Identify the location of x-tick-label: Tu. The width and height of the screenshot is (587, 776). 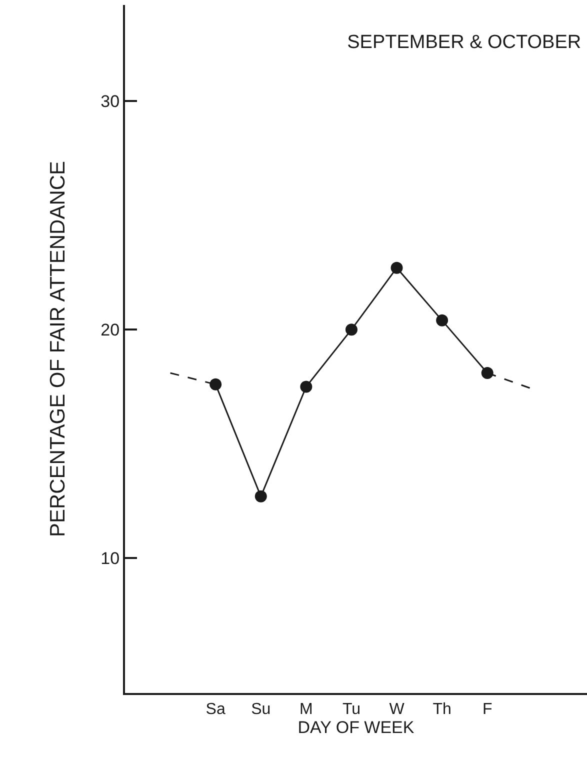
(351, 709).